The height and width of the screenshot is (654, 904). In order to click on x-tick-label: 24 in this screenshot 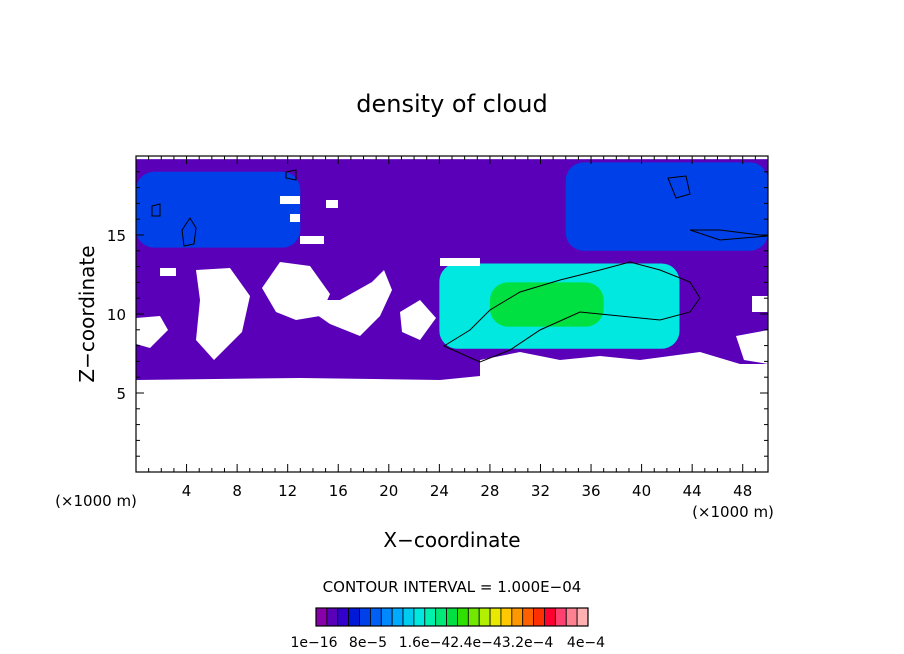, I will do `click(439, 491)`.